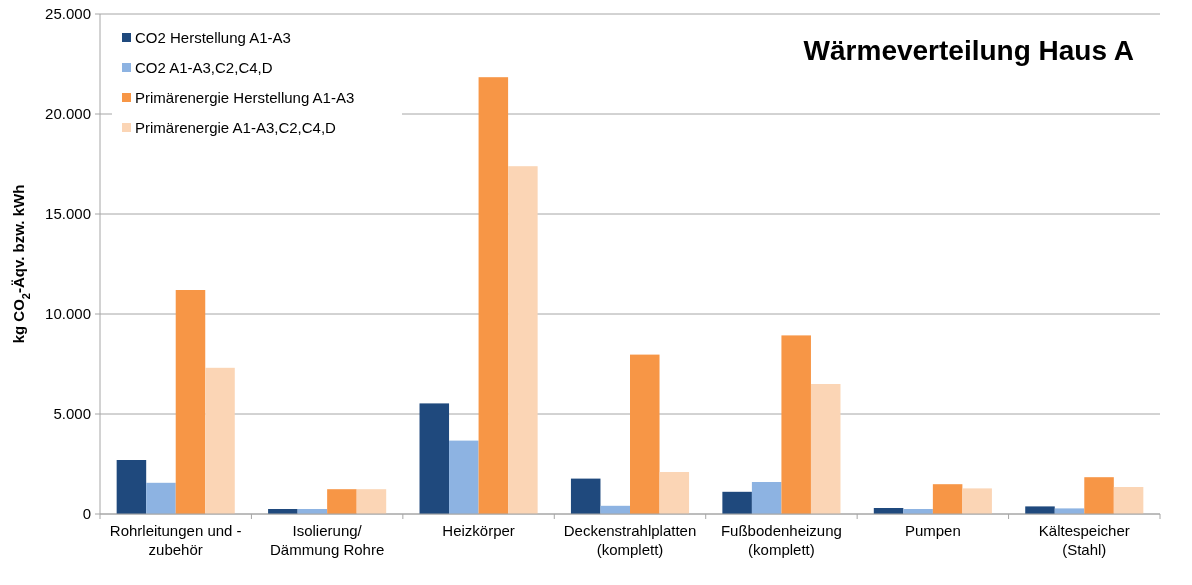 This screenshot has height=585, width=1192. What do you see at coordinates (236, 128) in the screenshot?
I see `legend-label: Primärenergie A1-A3,C2,C4,D` at bounding box center [236, 128].